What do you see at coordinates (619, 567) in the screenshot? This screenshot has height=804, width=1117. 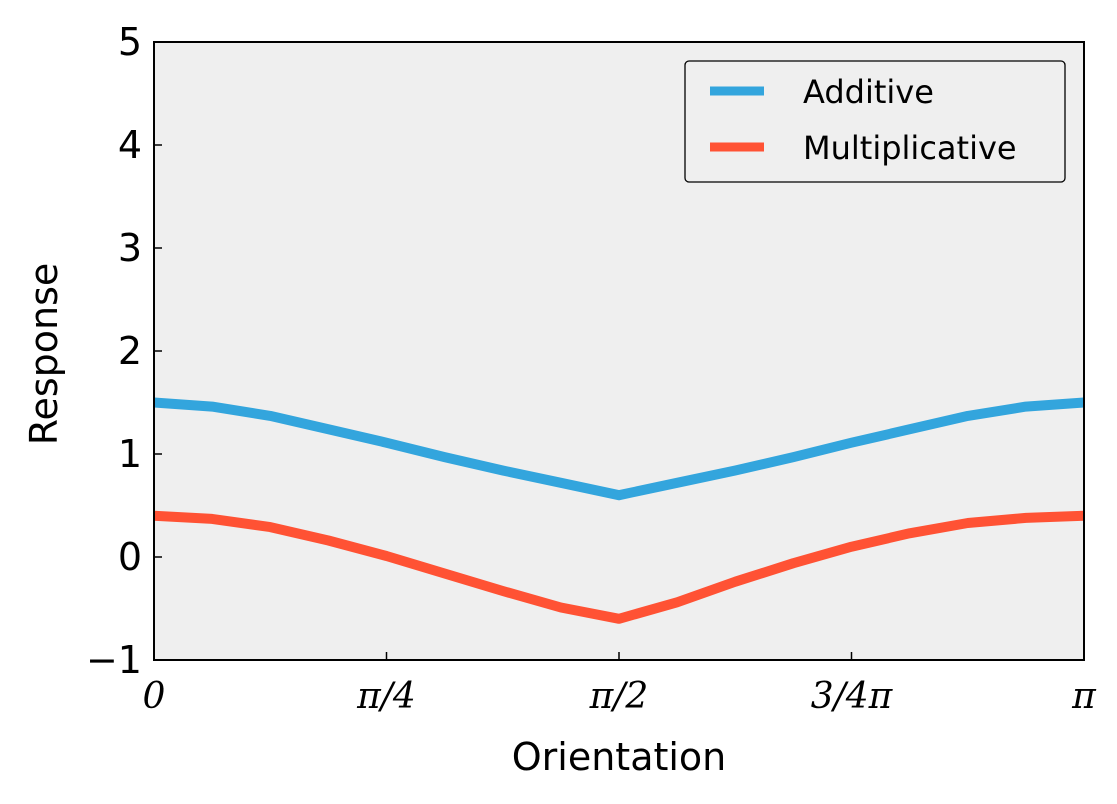 I see `series-line-multiplicative` at bounding box center [619, 567].